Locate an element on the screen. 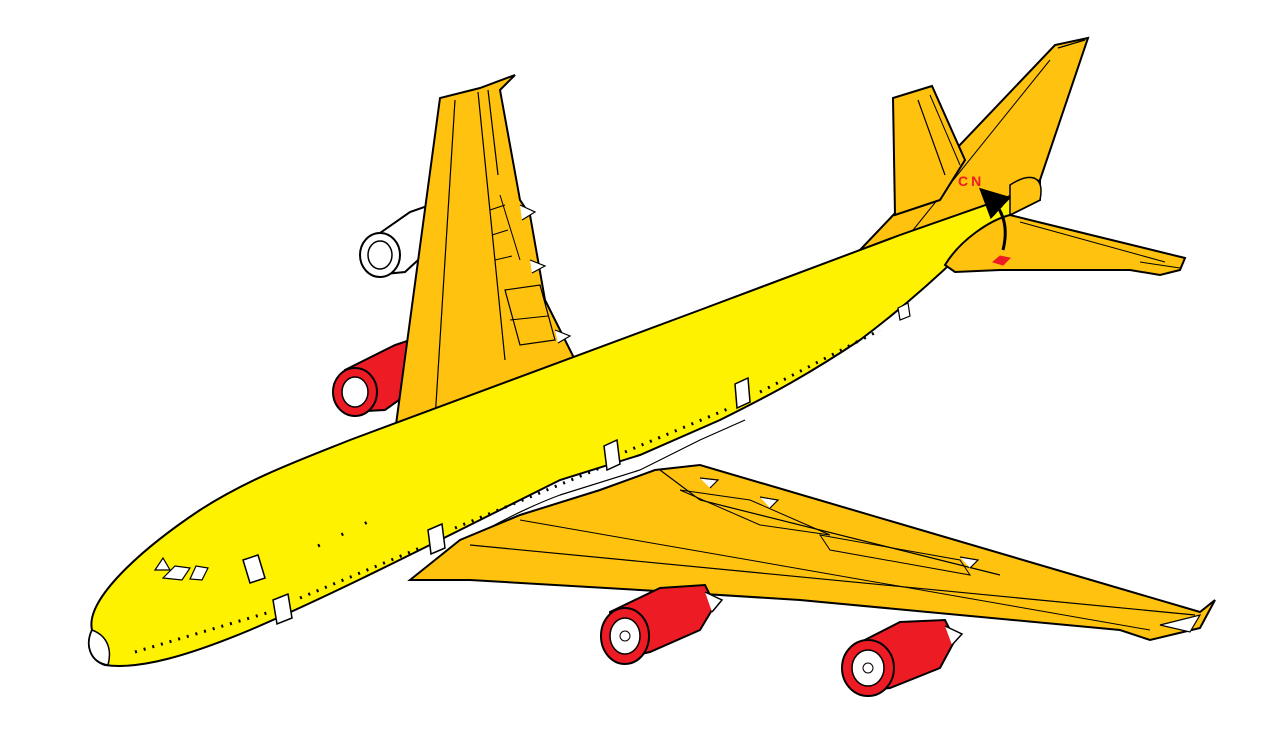 Image resolution: width=1271 pixels, height=747 pixels. far-horizontal-stabilizer is located at coordinates (929, 150).